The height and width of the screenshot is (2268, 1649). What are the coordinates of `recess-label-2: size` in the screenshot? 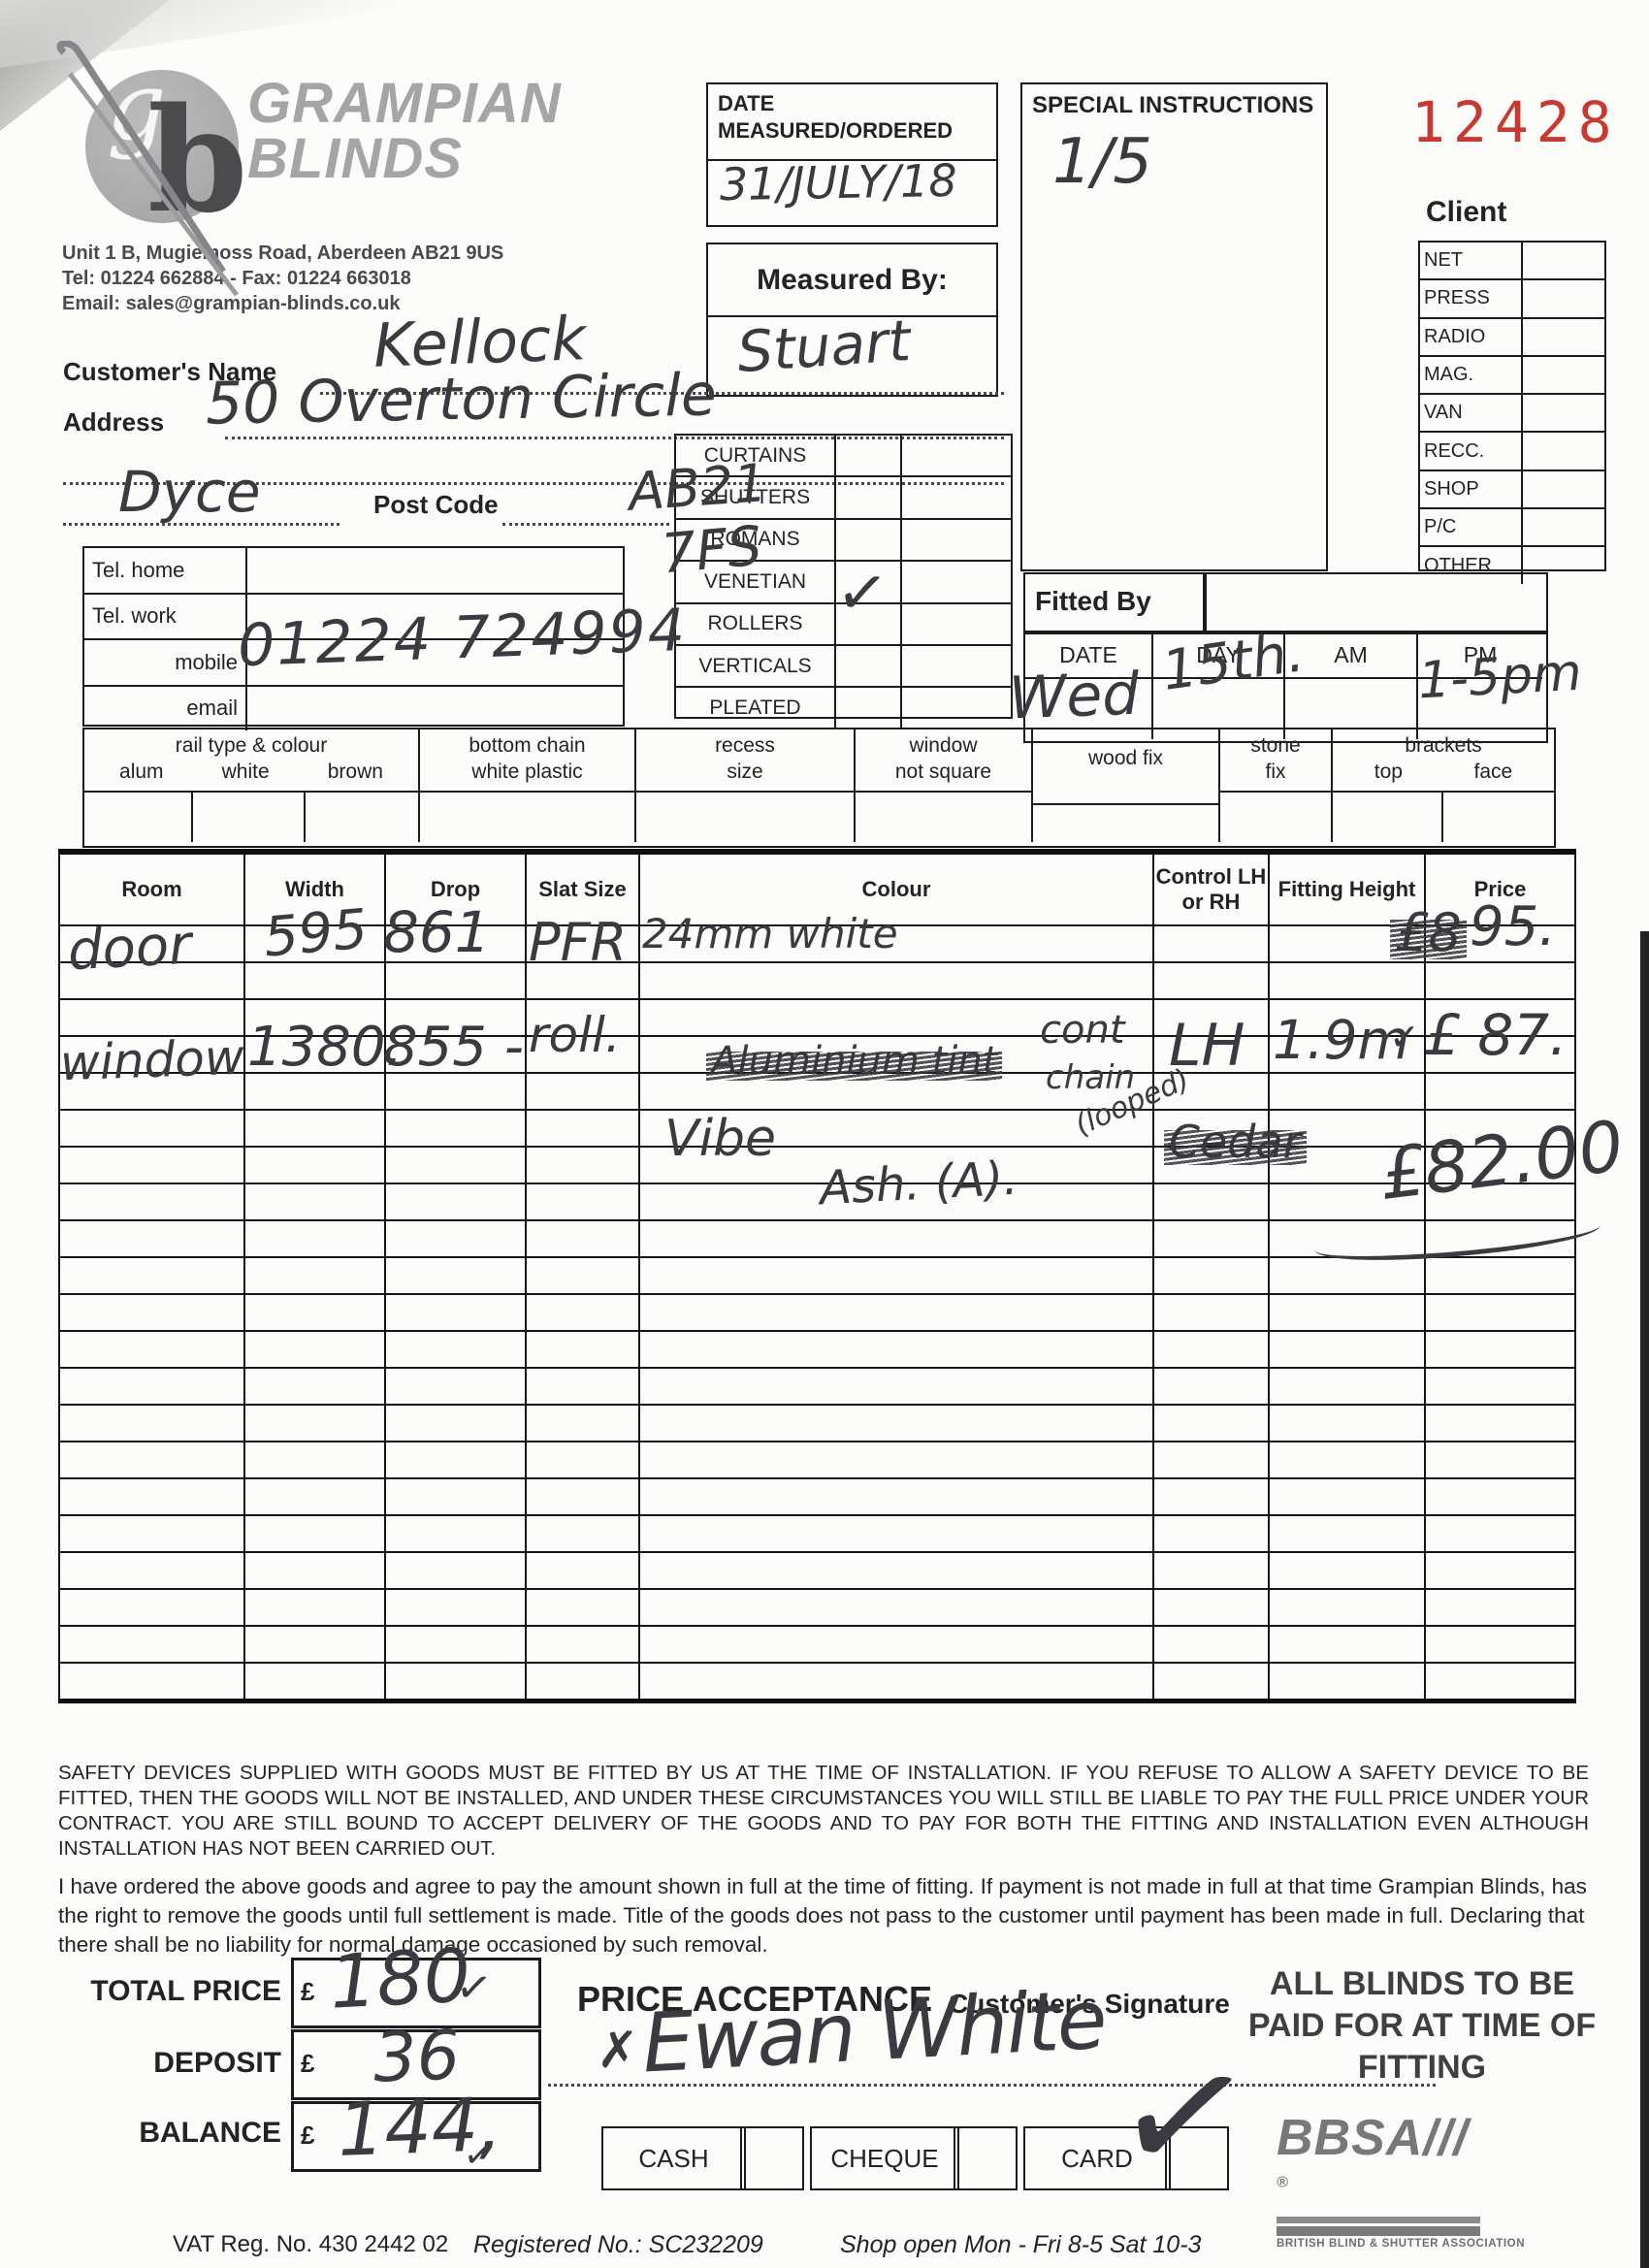 It's located at (745, 772).